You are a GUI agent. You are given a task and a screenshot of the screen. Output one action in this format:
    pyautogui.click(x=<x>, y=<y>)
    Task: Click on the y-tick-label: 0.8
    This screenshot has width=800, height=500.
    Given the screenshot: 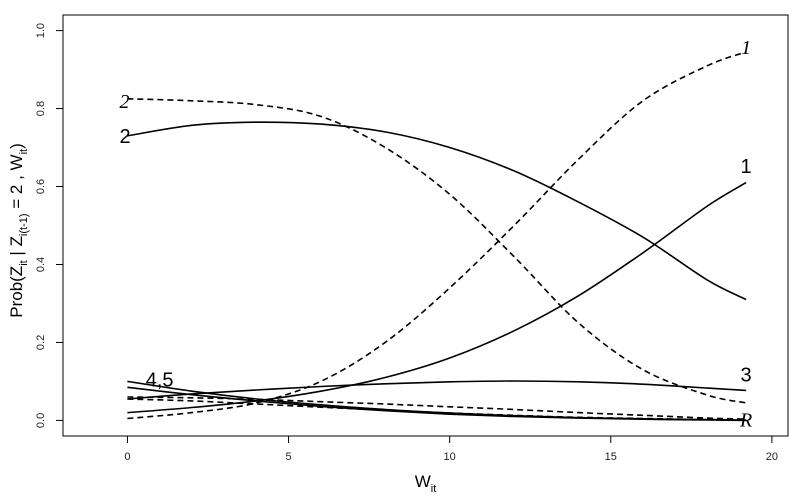 What is the action you would take?
    pyautogui.click(x=41, y=108)
    